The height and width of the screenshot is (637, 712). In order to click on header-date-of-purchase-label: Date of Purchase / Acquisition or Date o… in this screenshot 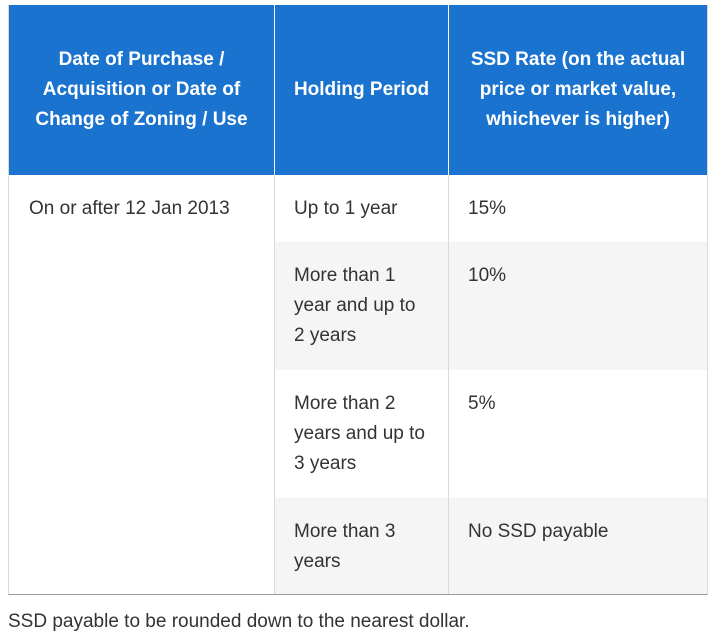, I will do `click(141, 89)`.